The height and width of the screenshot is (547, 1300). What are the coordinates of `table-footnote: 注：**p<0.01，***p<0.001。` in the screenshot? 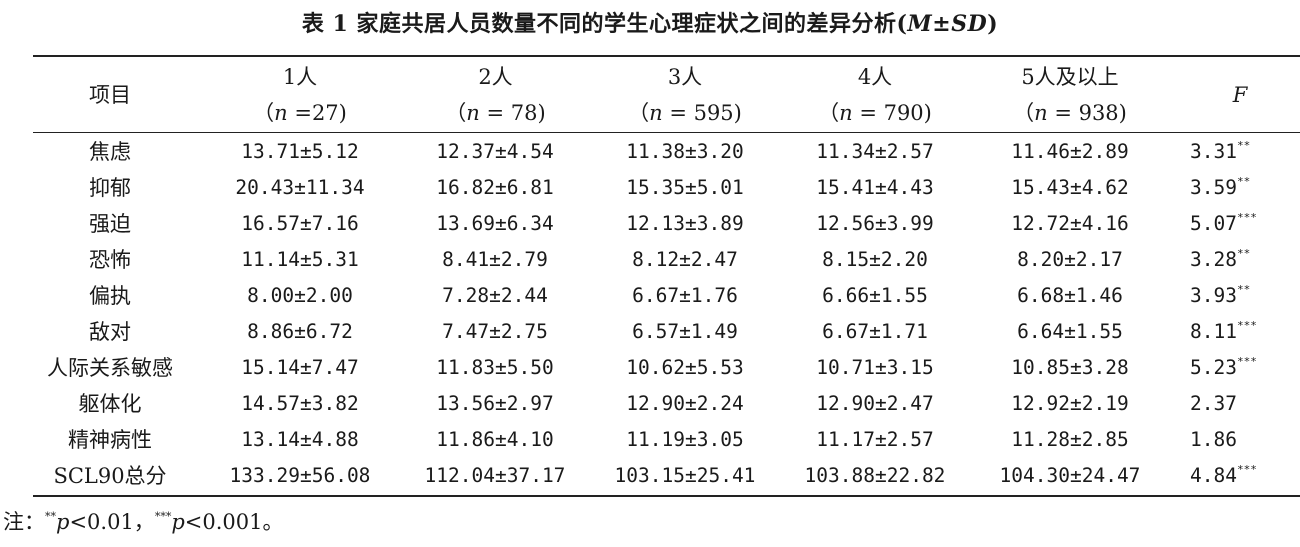 It's located at (143, 522).